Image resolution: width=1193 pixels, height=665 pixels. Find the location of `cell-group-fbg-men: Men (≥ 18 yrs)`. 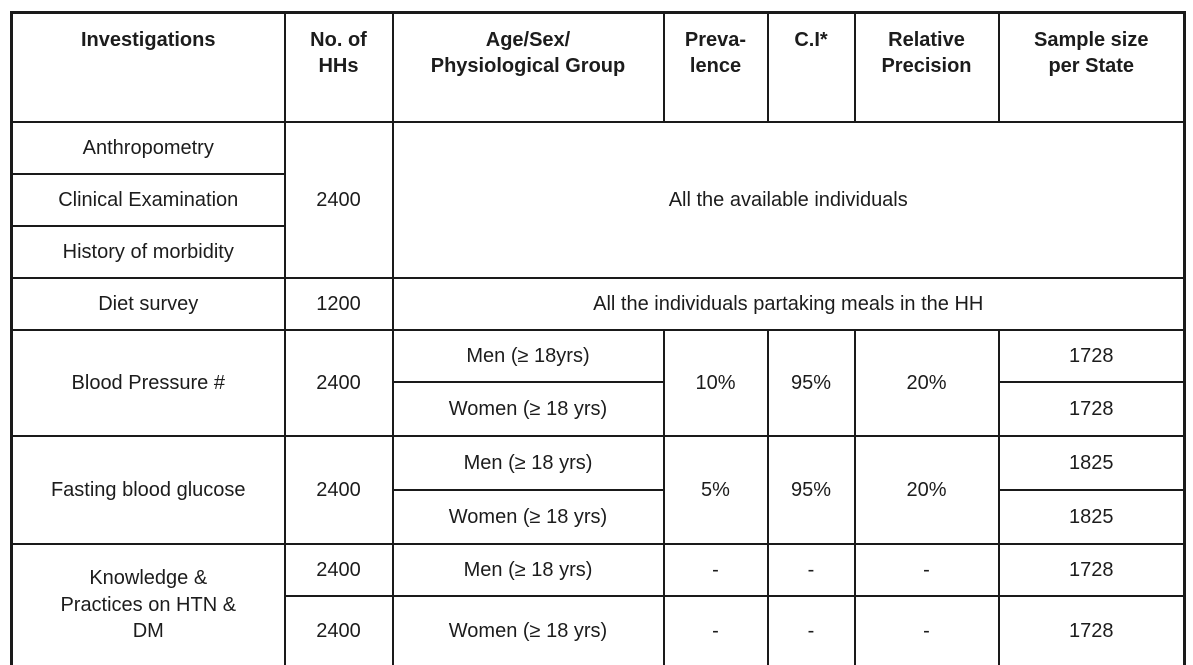

cell-group-fbg-men: Men (≥ 18 yrs) is located at coordinates (528, 463).